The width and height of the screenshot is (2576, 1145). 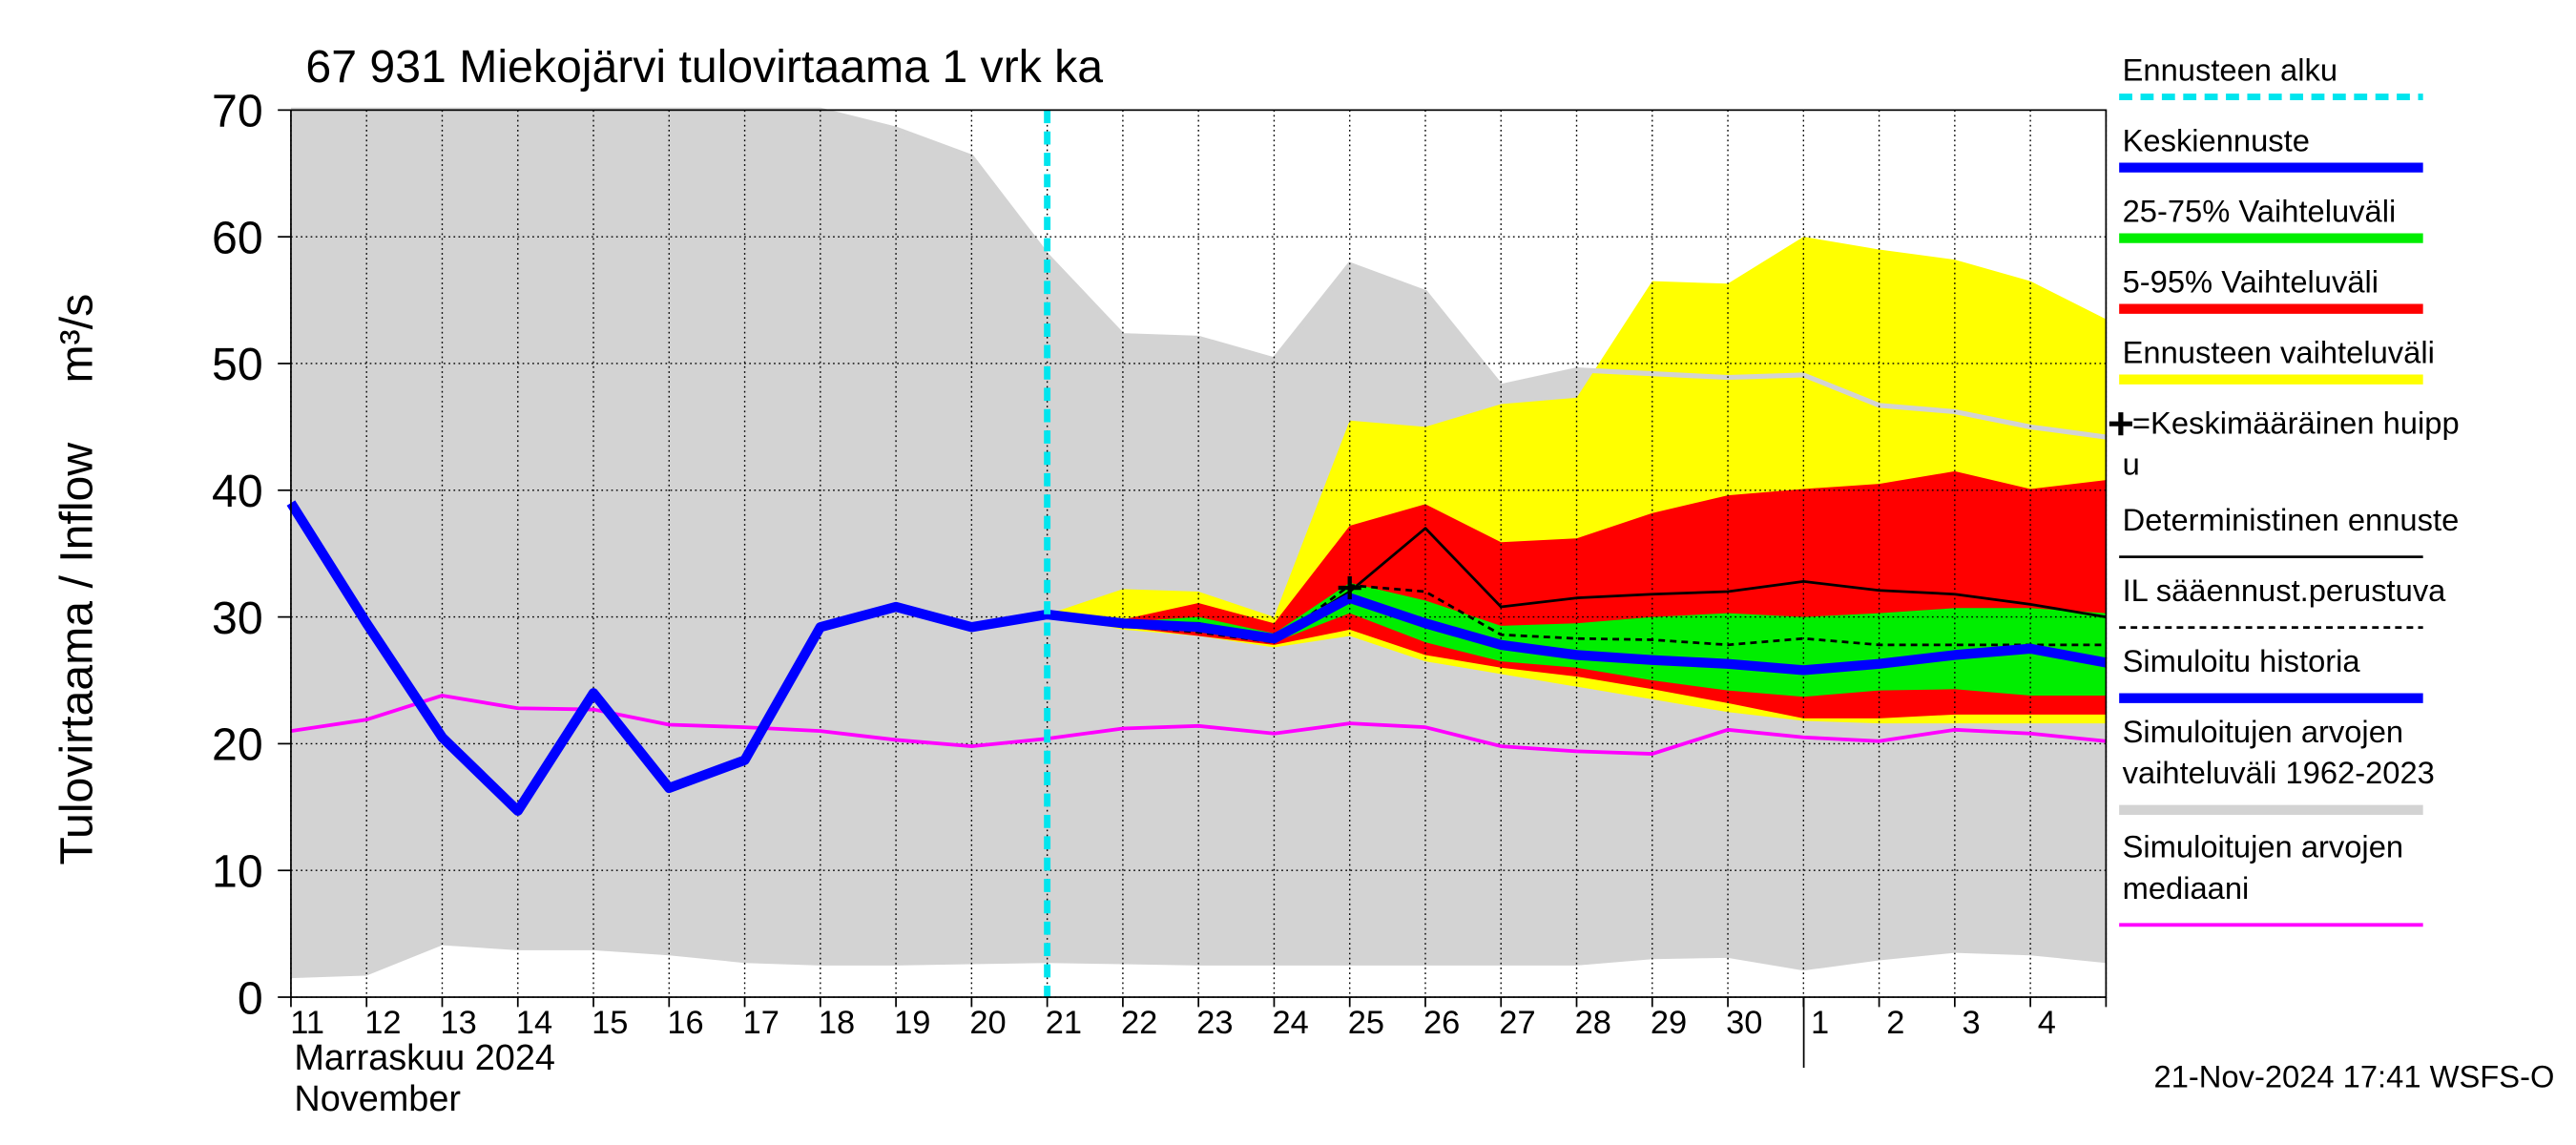 What do you see at coordinates (307, 1023) in the screenshot?
I see `x-tick-label: 11` at bounding box center [307, 1023].